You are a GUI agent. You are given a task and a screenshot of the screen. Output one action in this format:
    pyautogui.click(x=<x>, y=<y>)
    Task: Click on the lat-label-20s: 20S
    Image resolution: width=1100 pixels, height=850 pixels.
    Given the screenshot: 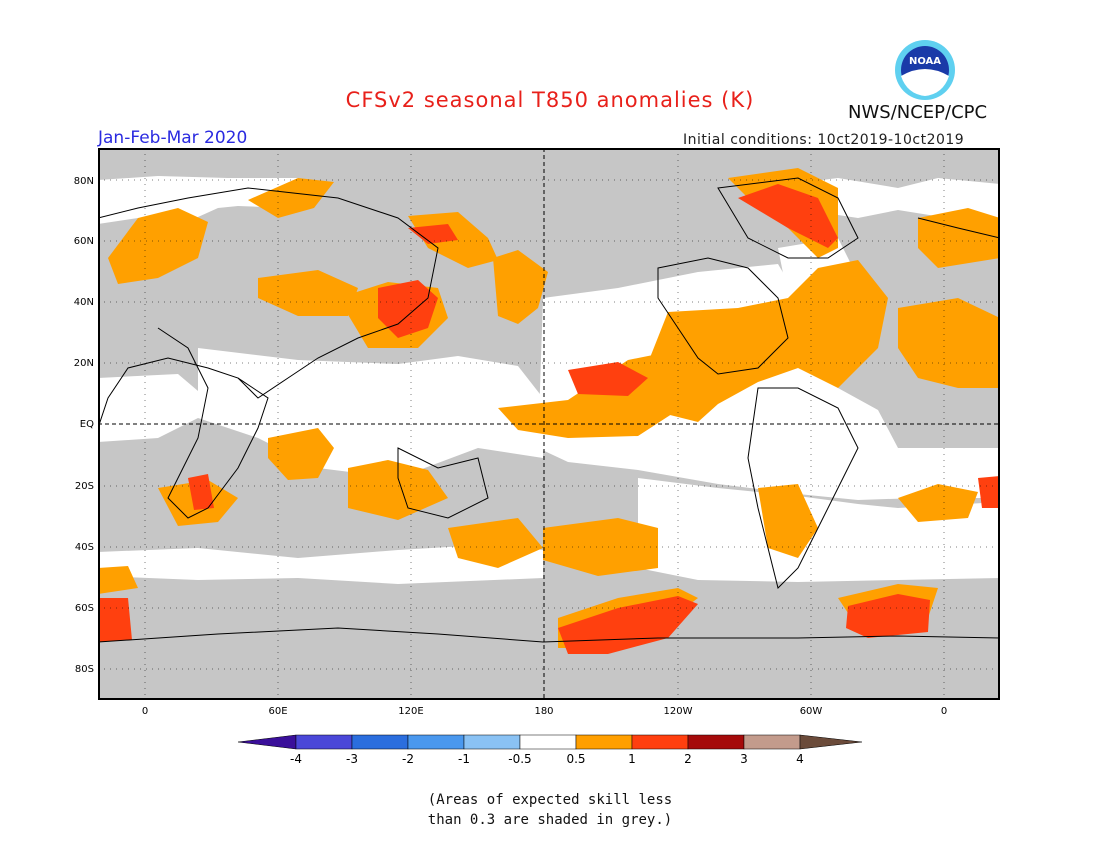 What is the action you would take?
    pyautogui.click(x=84, y=486)
    